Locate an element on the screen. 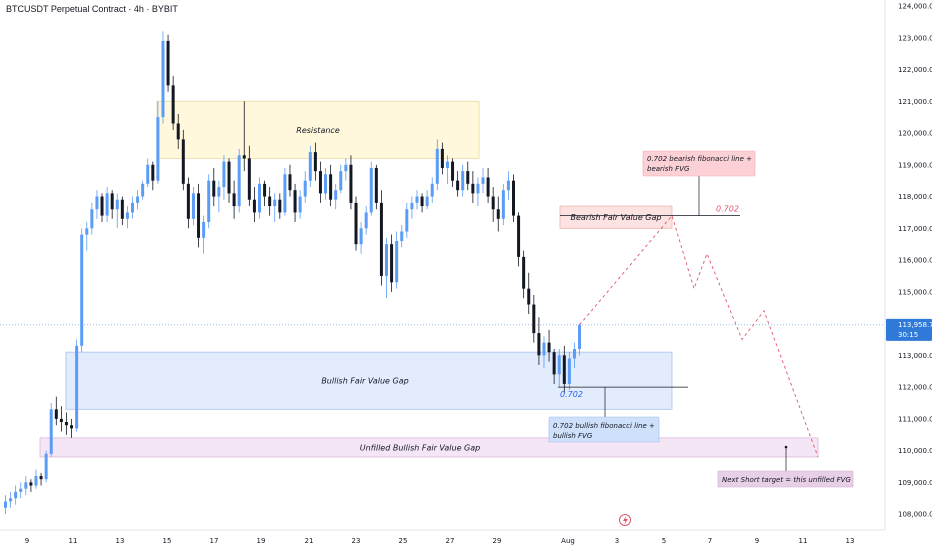  unfilled-fvg-zone is located at coordinates (429, 447).